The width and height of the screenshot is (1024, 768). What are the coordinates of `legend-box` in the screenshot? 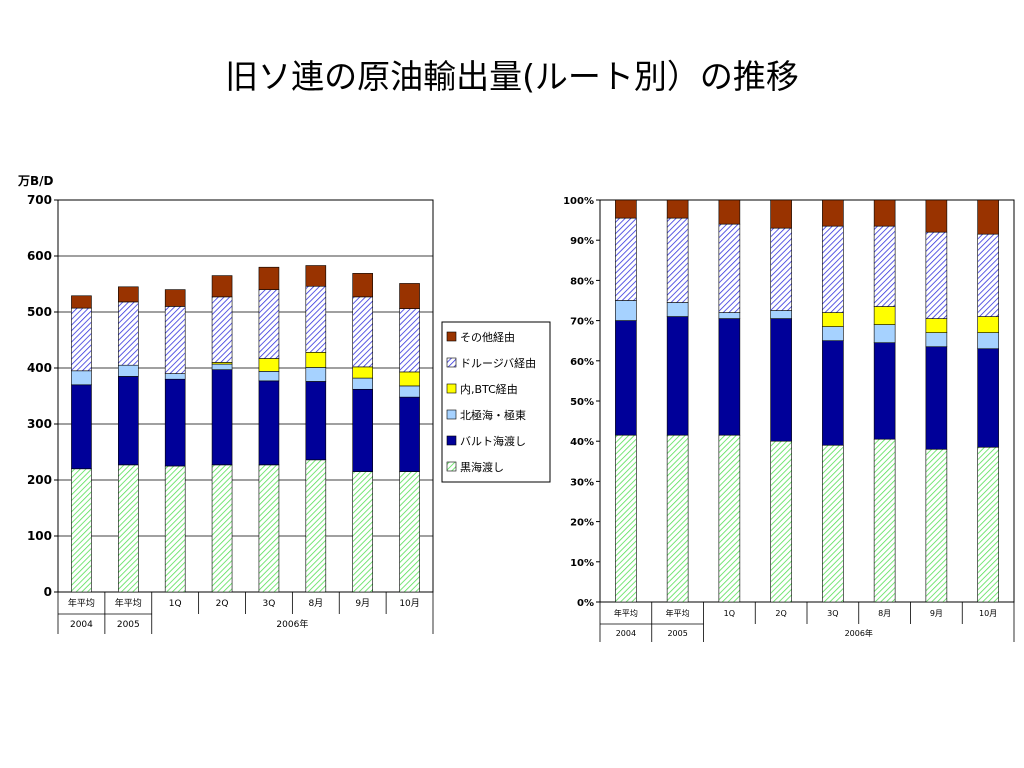 It's located at (496, 402).